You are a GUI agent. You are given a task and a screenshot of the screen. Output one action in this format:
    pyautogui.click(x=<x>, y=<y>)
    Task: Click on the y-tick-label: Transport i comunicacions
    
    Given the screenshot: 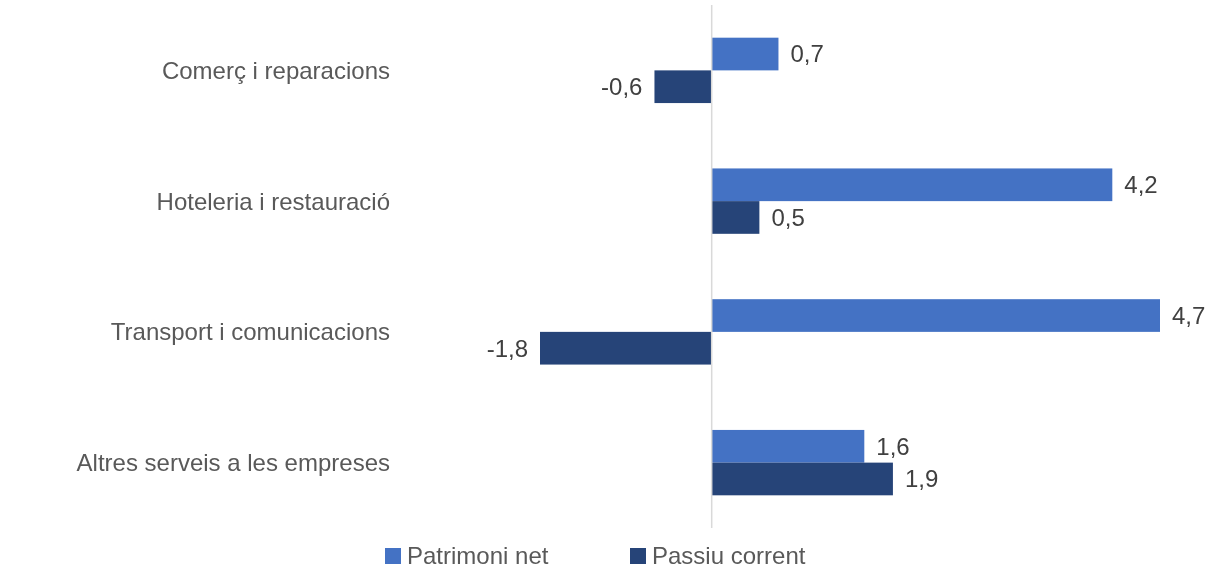 What is the action you would take?
    pyautogui.click(x=250, y=332)
    